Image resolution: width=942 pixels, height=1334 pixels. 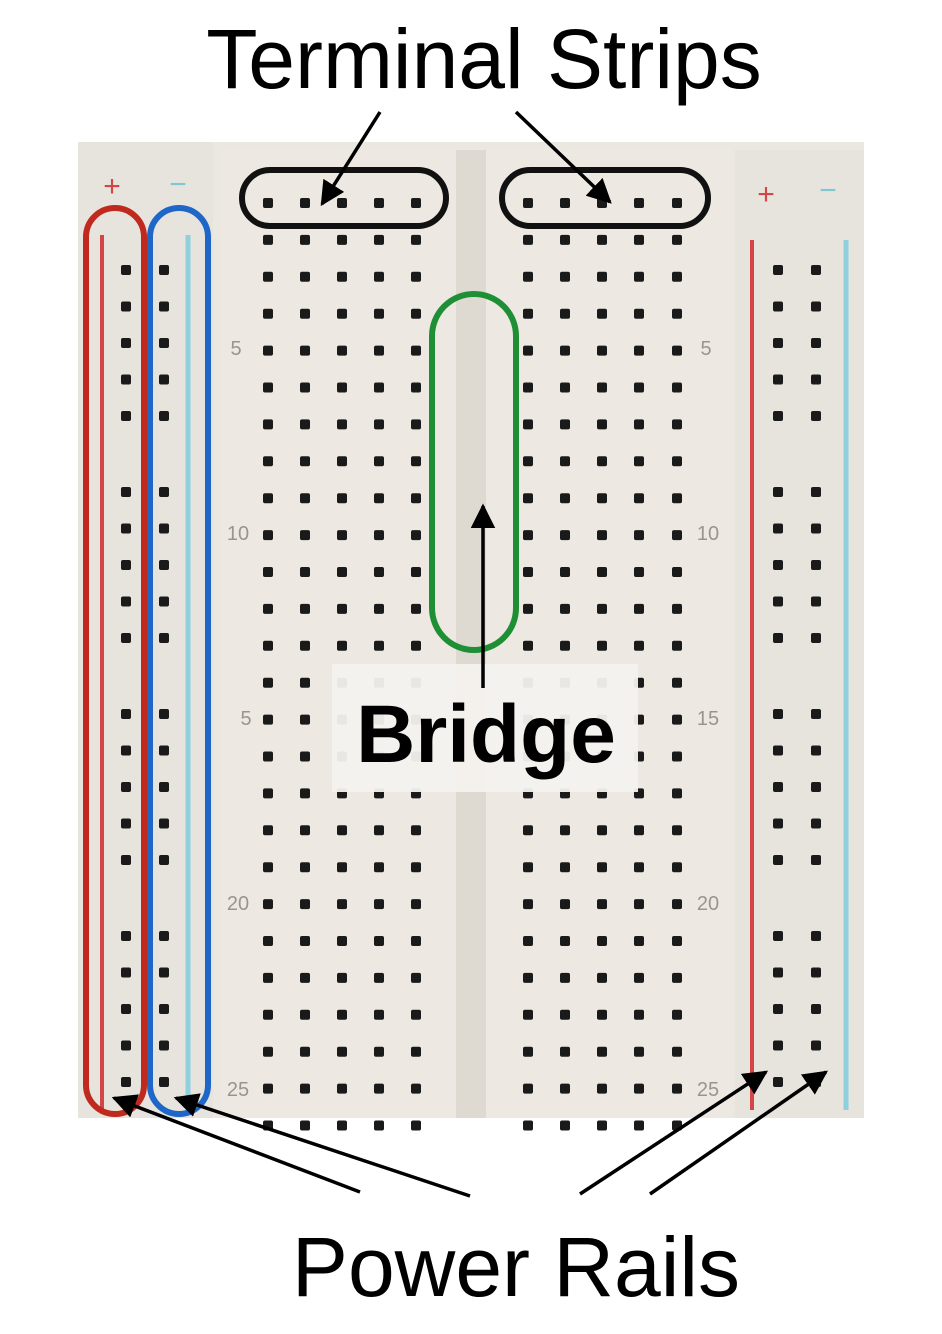 I want to click on right-minus-sign: −, so click(x=828, y=190).